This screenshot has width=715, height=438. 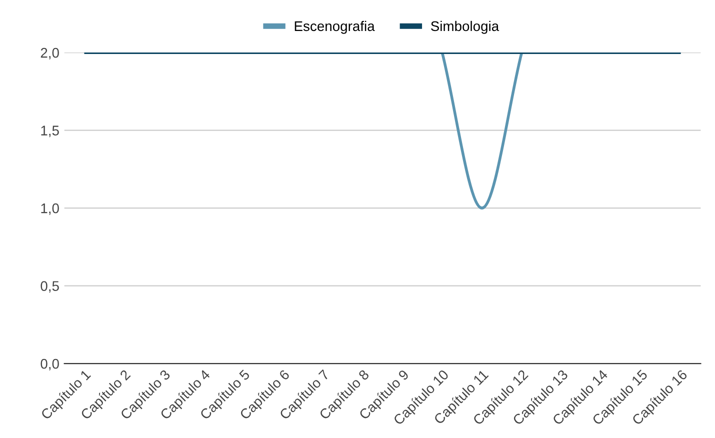 I want to click on legend-label: Simbologia, so click(x=465, y=27).